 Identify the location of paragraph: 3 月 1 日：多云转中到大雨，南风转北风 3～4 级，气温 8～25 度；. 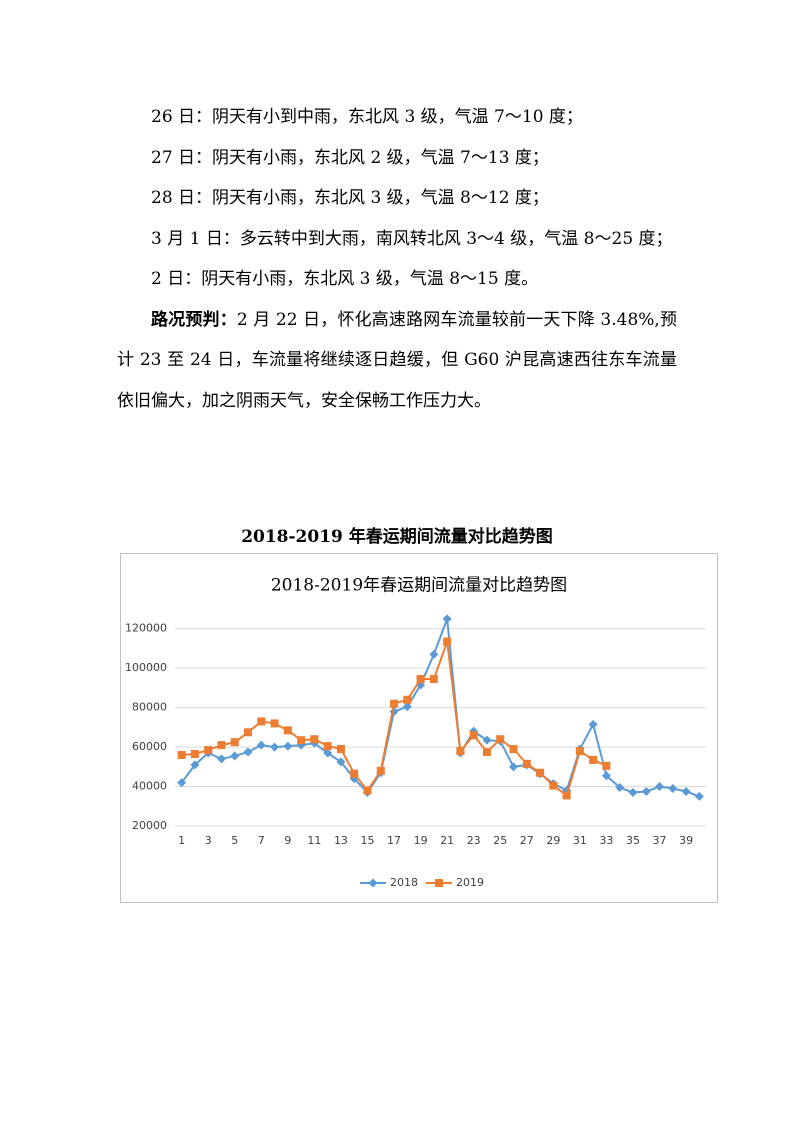
(412, 238).